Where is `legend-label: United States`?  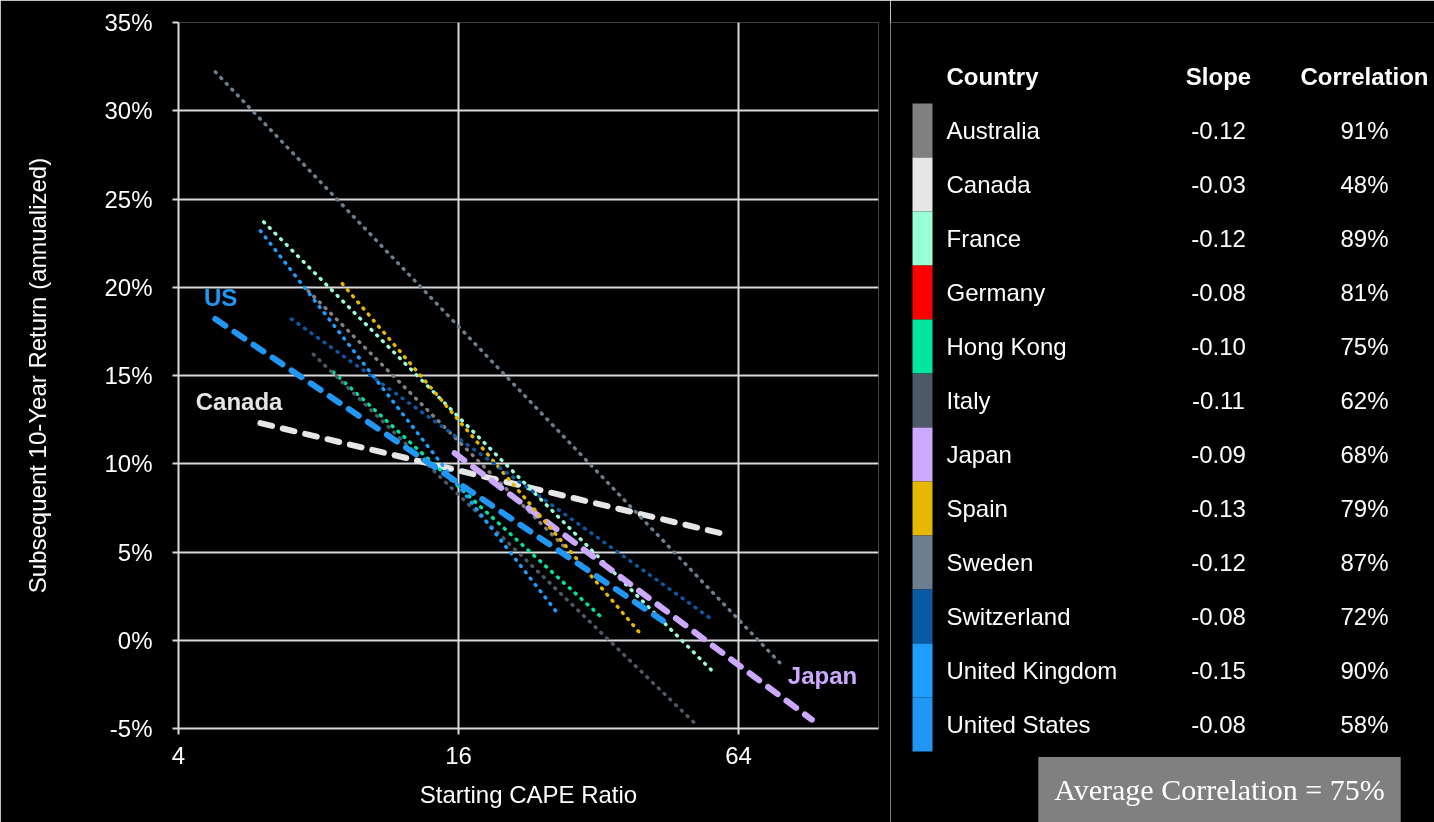
legend-label: United States is located at coordinates (1018, 724).